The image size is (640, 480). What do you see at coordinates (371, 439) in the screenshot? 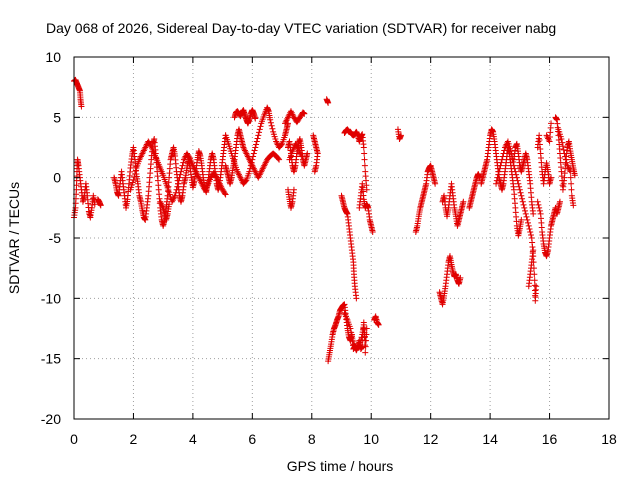
I see `x-tick-label: 10` at bounding box center [371, 439].